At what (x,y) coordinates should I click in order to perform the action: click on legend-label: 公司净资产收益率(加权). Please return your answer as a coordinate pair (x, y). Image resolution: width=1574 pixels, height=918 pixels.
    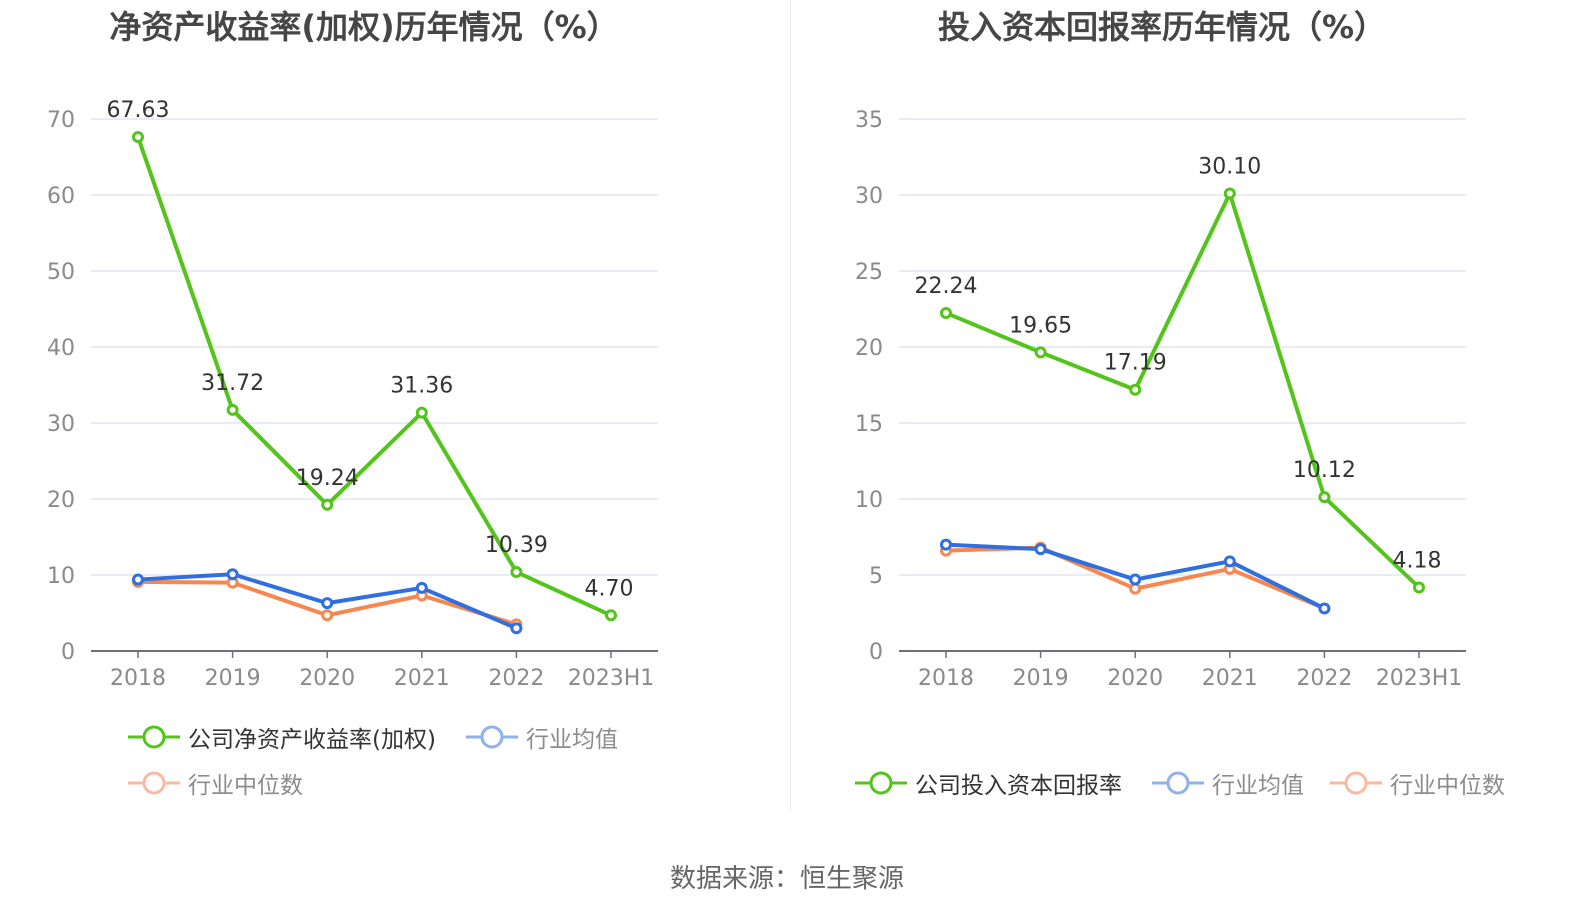
    Looking at the image, I should click on (312, 740).